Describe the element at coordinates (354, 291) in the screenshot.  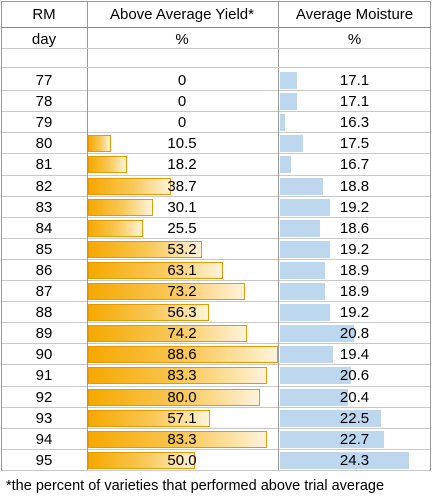
I see `moisture-value: 18.9` at that location.